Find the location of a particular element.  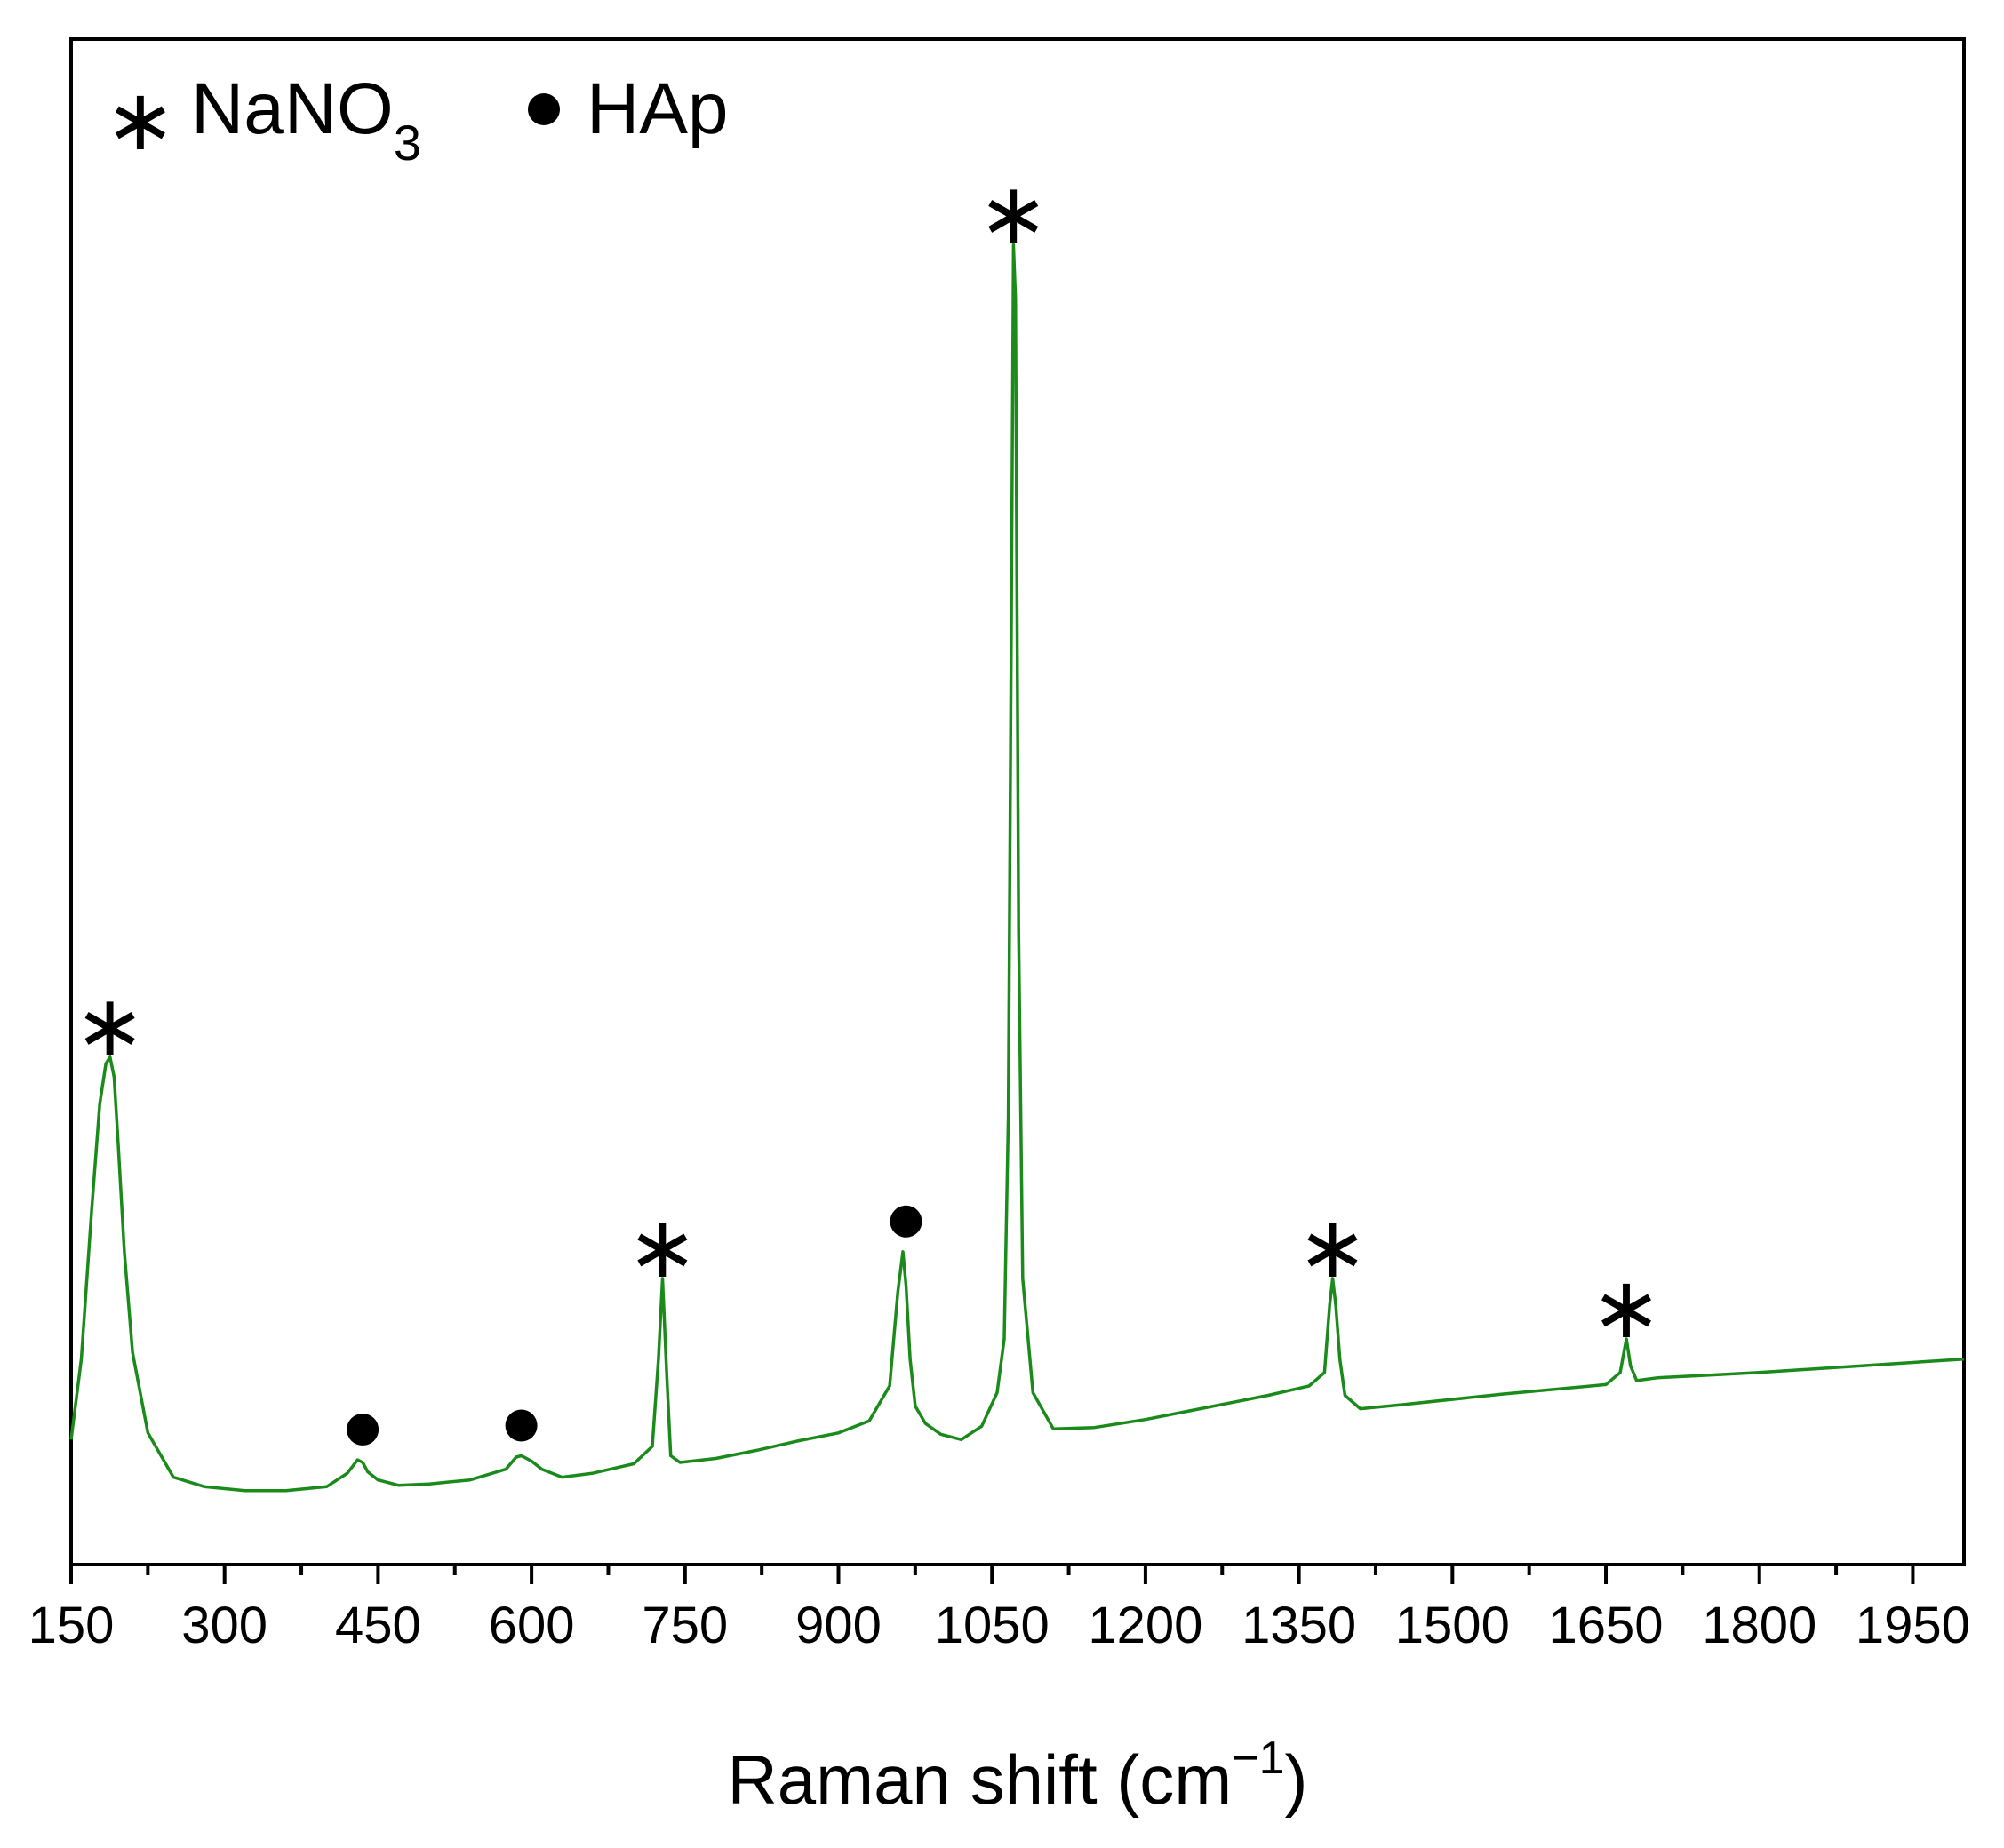

x-tick-label: 300 is located at coordinates (224, 1625).